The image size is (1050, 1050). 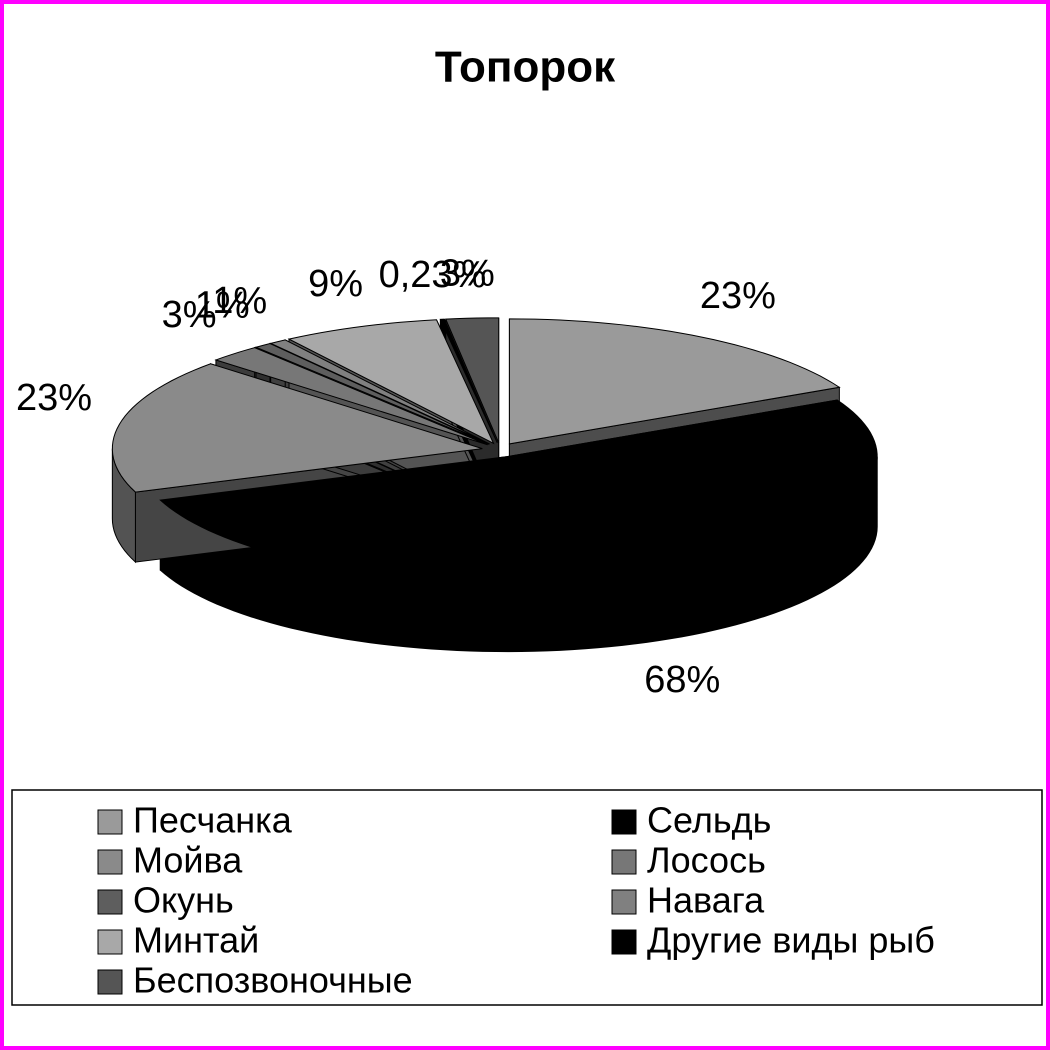 What do you see at coordinates (196, 940) in the screenshot?
I see `legend-label: Минтай` at bounding box center [196, 940].